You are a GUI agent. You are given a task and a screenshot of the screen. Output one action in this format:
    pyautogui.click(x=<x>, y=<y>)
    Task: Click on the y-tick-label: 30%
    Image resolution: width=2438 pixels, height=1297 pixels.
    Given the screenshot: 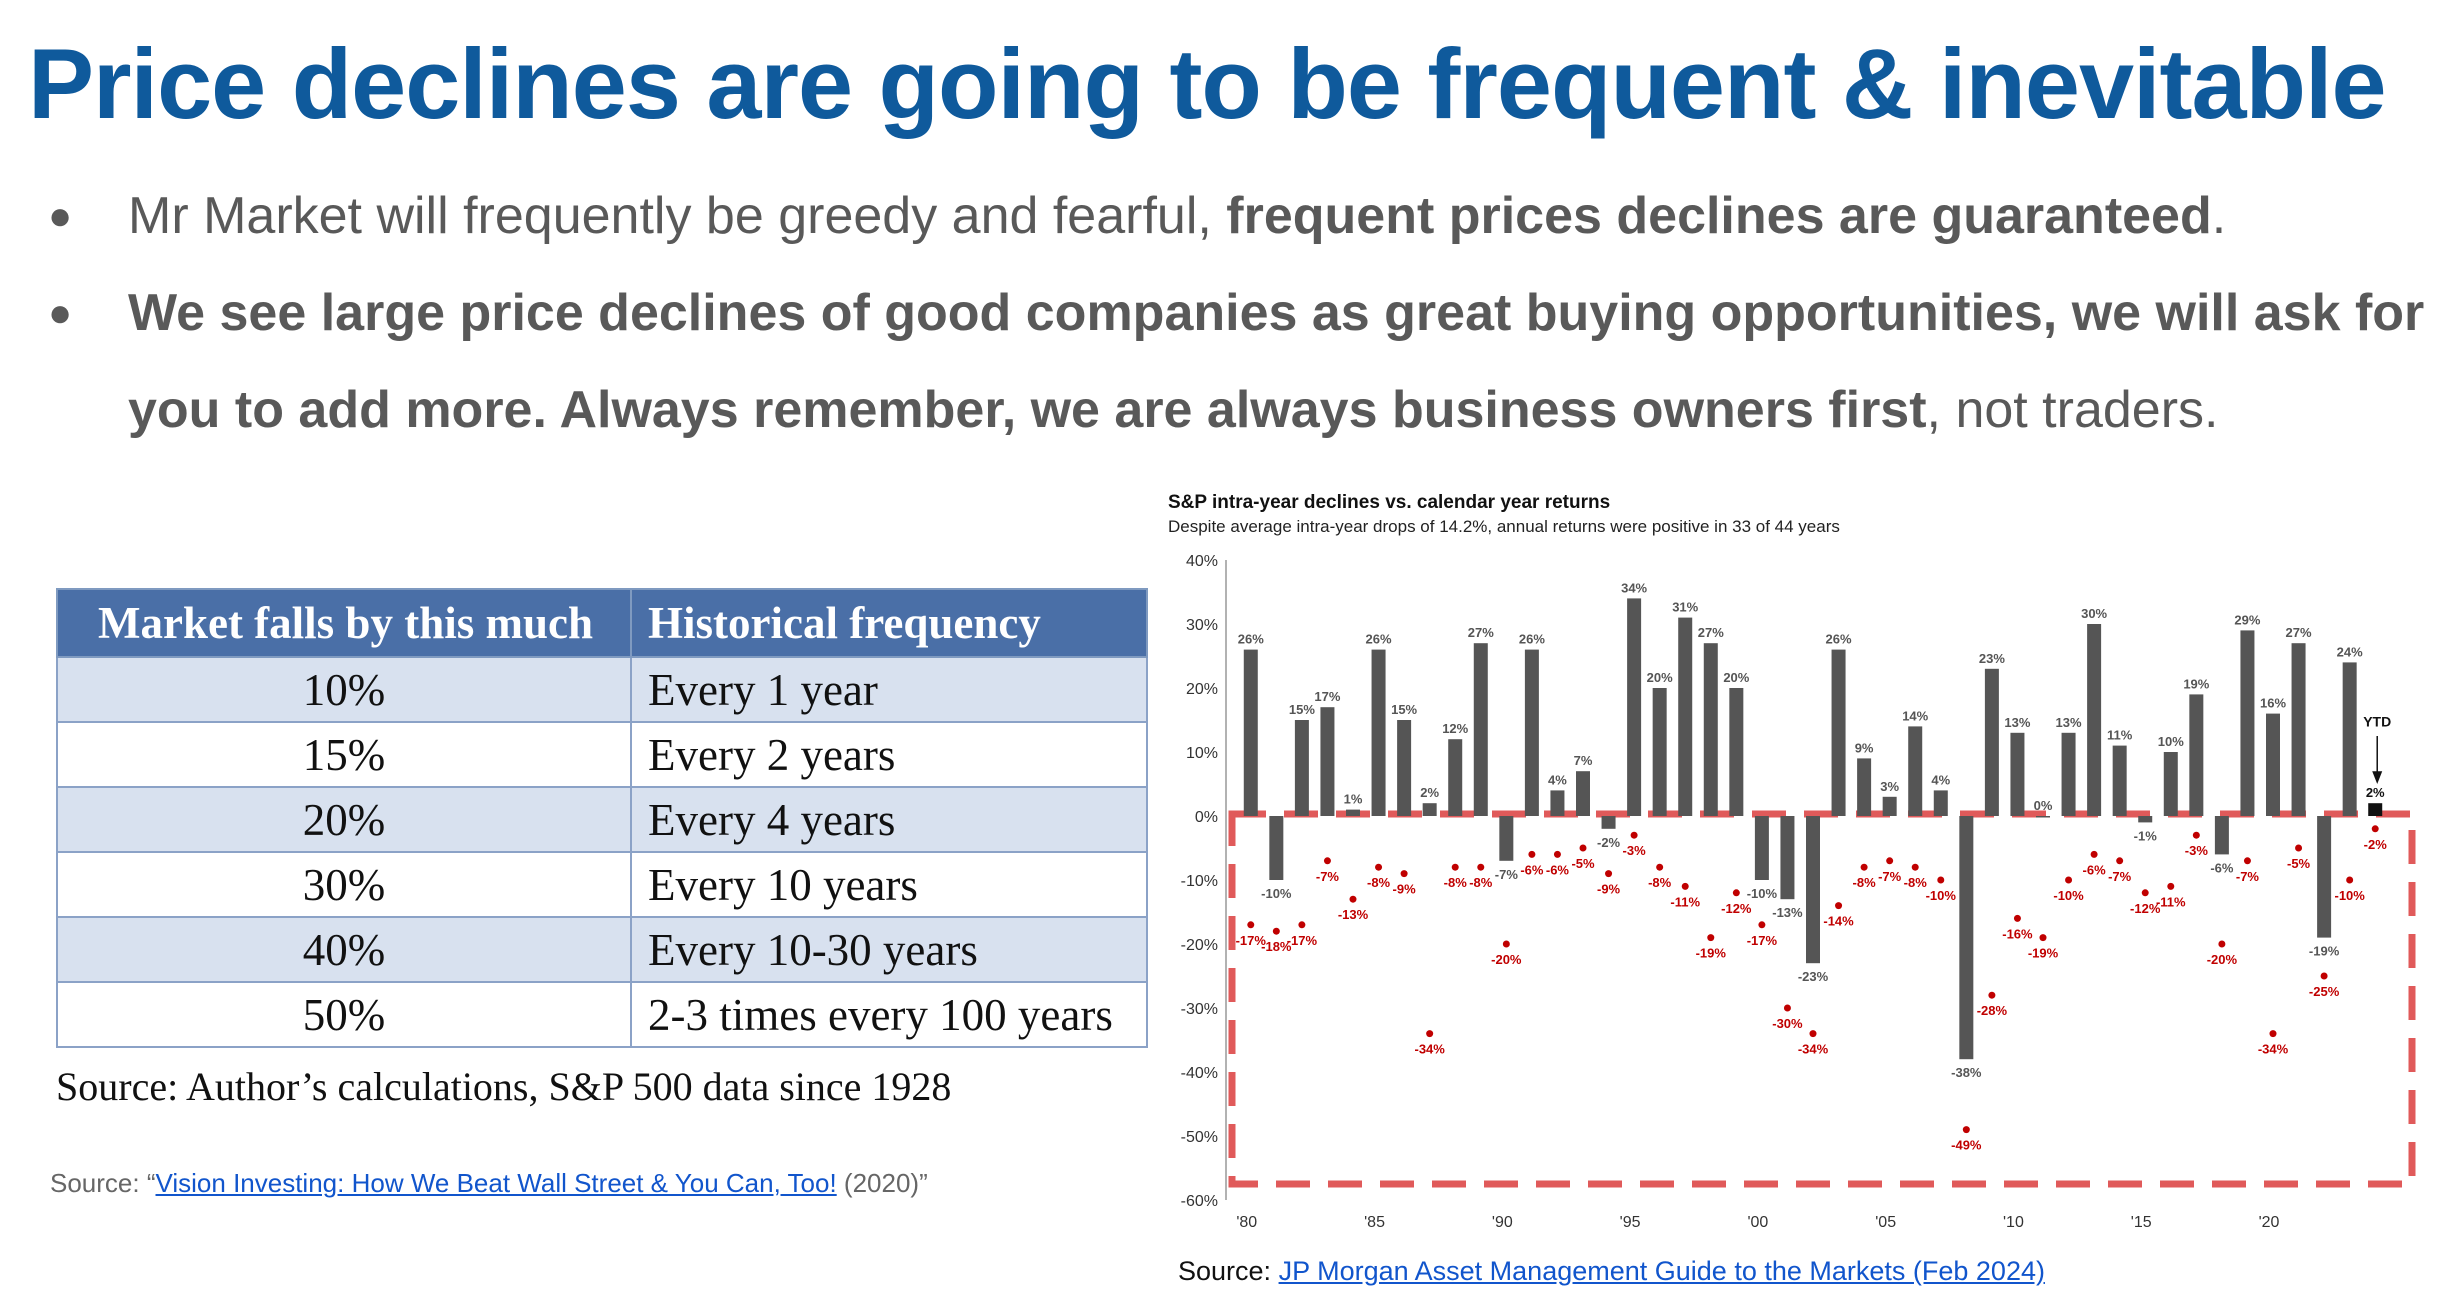 What is the action you would take?
    pyautogui.click(x=1202, y=625)
    